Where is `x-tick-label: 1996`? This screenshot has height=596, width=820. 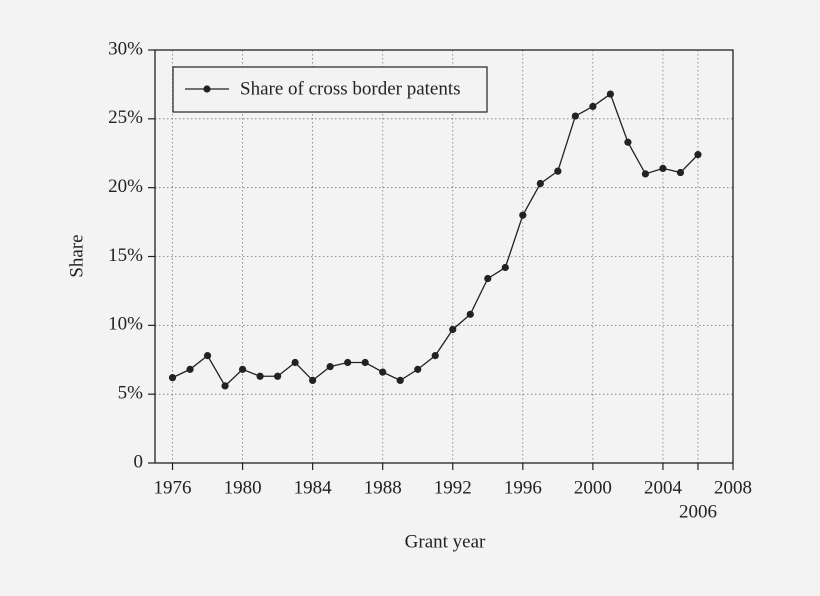
x-tick-label: 1996 is located at coordinates (523, 487).